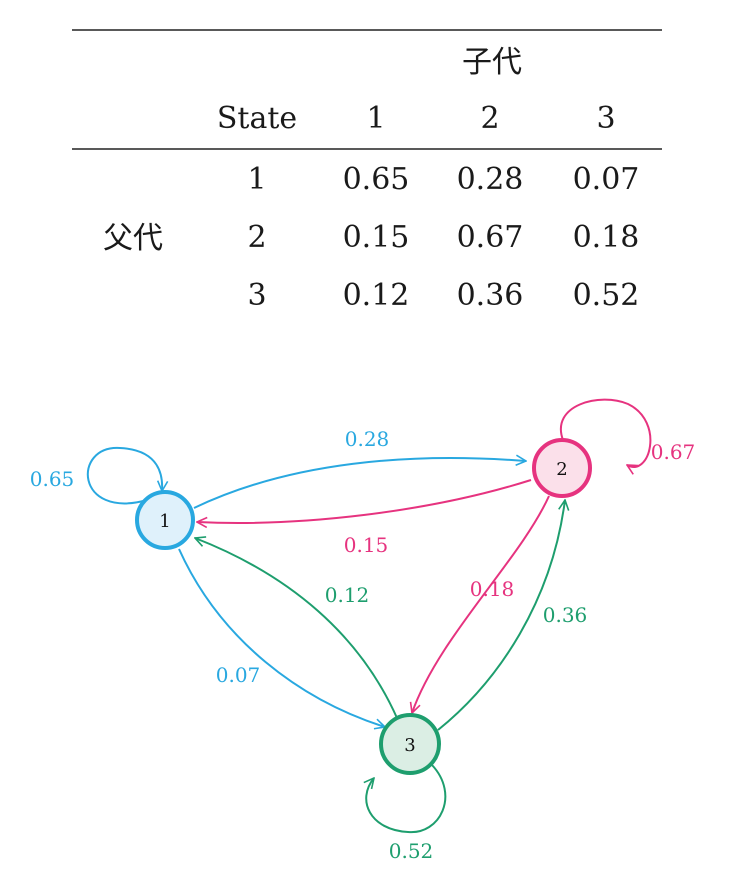  I want to click on node-2: 2, so click(562, 468).